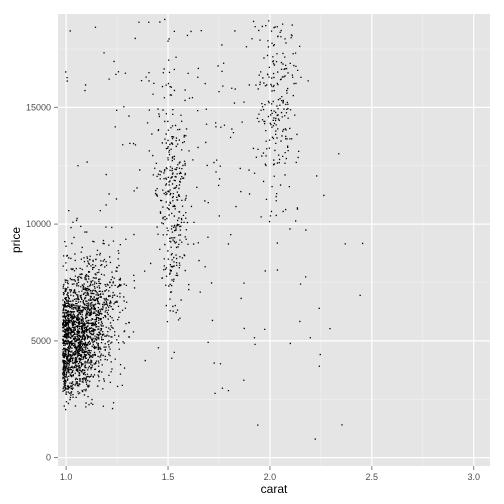  What do you see at coordinates (42, 282) in the screenshot?
I see `y-axis: 0 5000 10000 15000` at bounding box center [42, 282].